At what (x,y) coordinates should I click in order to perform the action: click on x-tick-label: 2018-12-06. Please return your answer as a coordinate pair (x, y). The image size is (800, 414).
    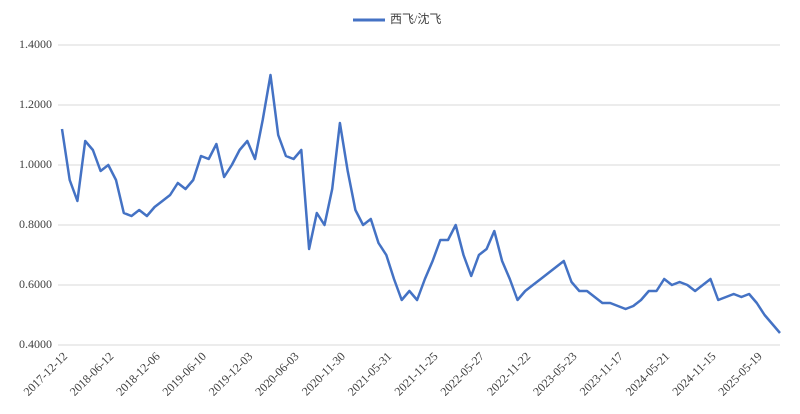
    Looking at the image, I should click on (137, 373).